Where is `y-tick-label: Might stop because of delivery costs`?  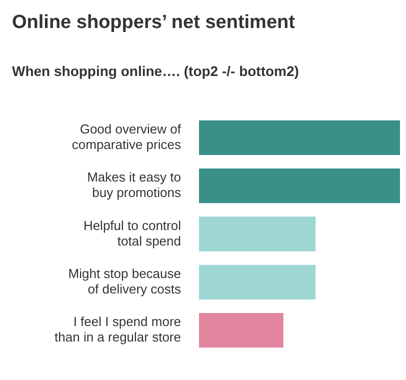
y-tick-label: Might stop because of delivery costs is located at coordinates (125, 281).